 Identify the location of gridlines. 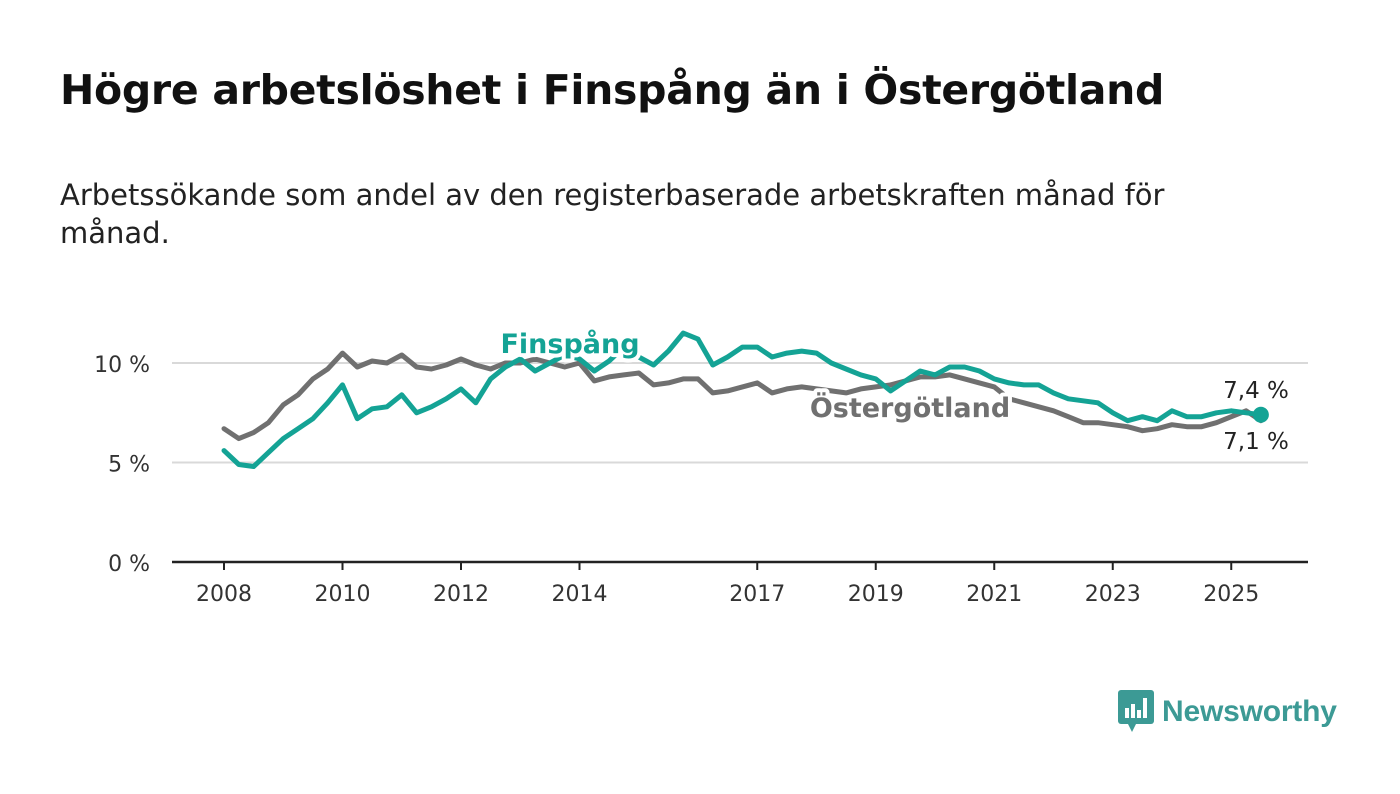
(740, 413).